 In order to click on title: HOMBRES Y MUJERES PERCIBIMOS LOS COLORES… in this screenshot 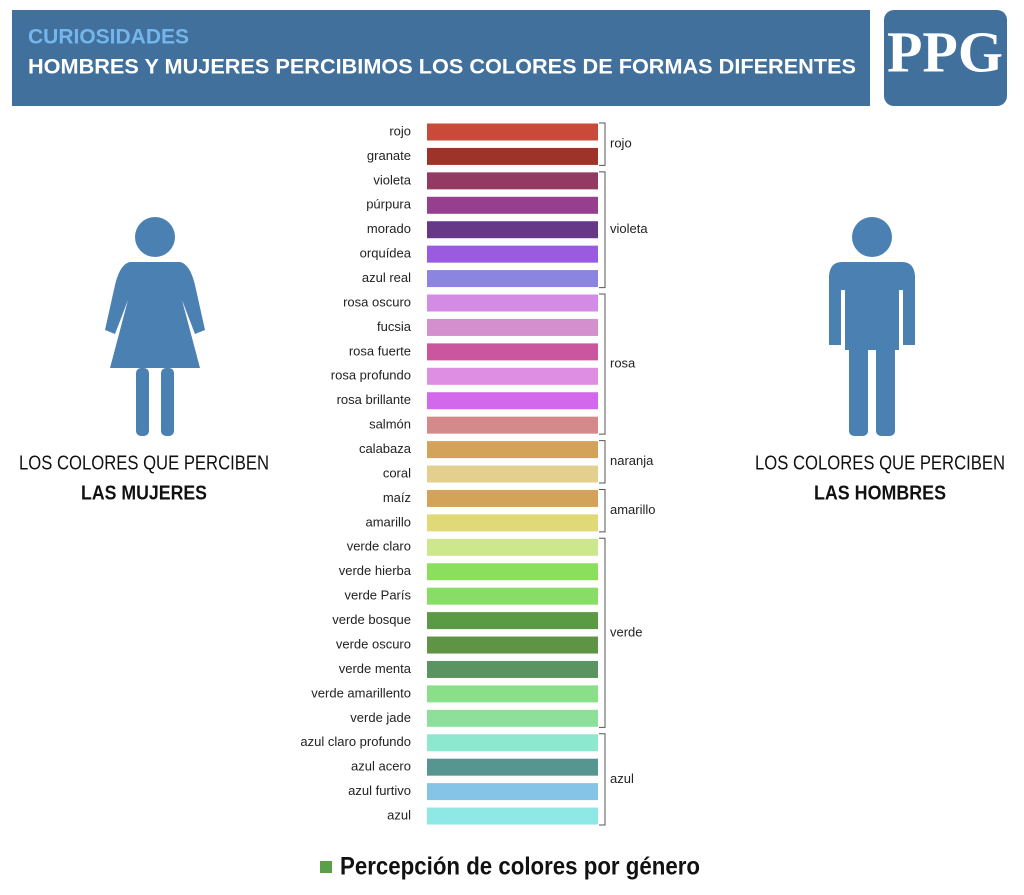, I will do `click(442, 67)`.